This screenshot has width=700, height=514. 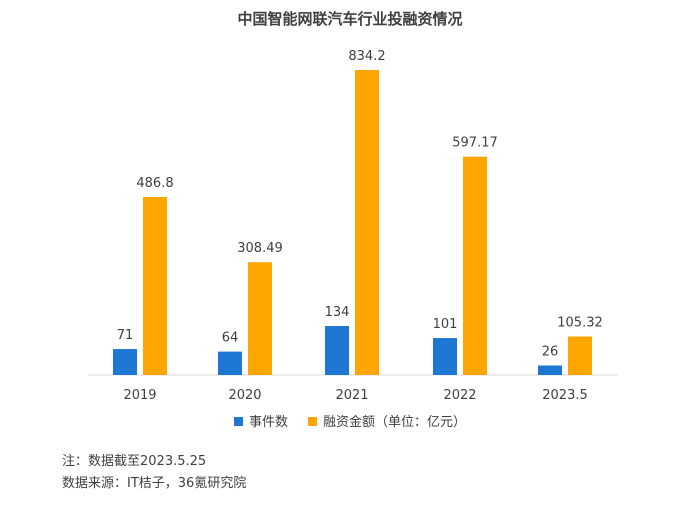 What do you see at coordinates (351, 395) in the screenshot?
I see `x-tick-label-2021: 2021` at bounding box center [351, 395].